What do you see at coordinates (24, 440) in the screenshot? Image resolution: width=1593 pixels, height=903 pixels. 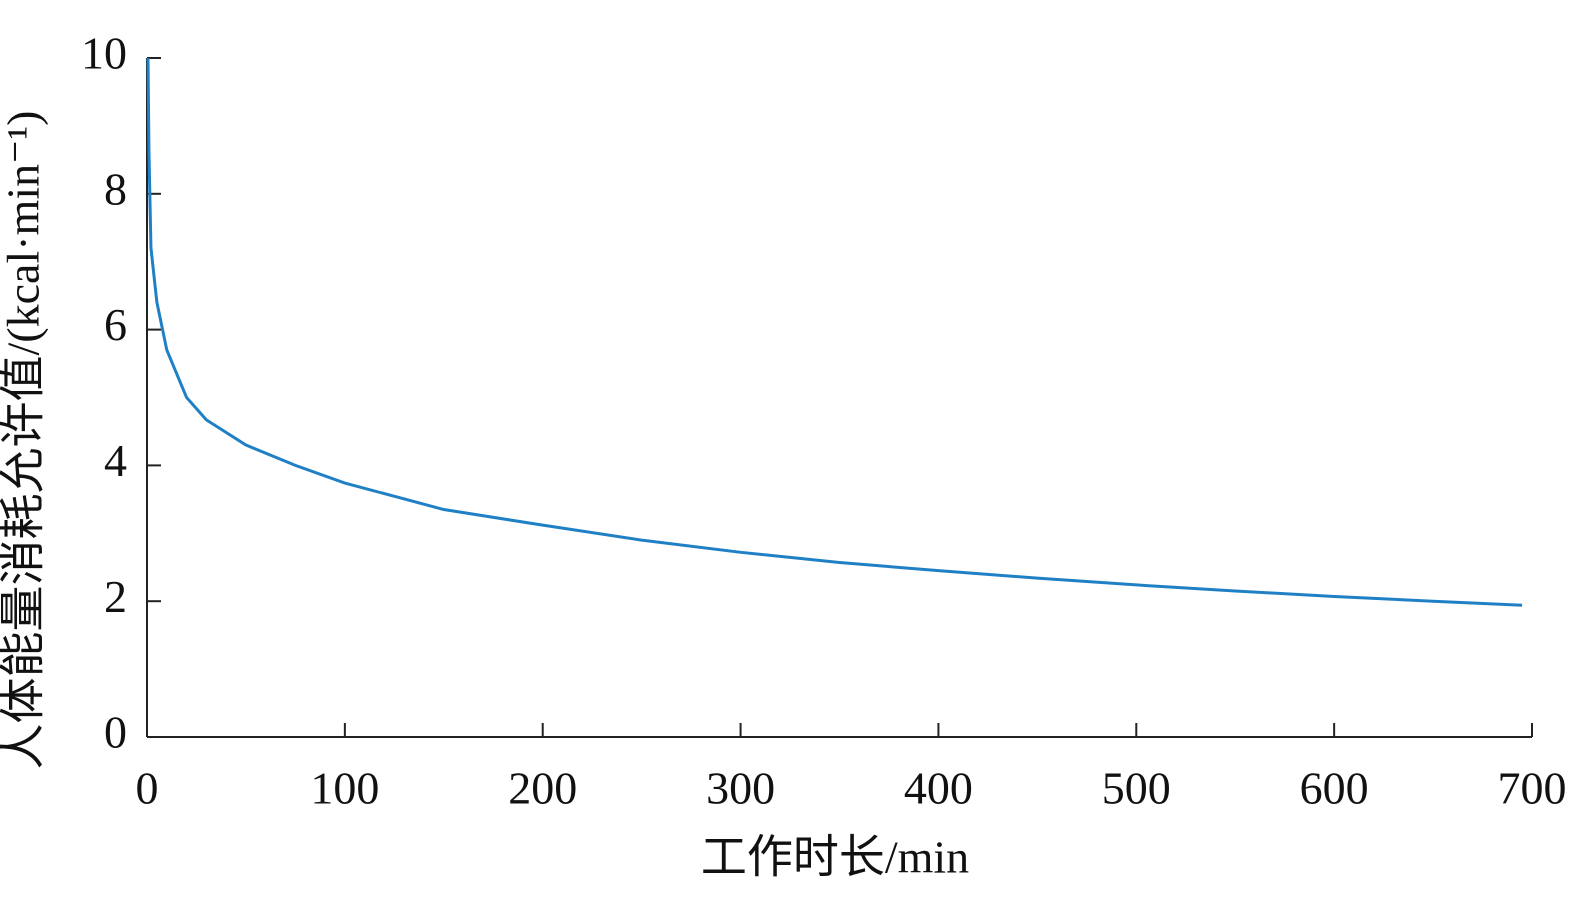 I see `y-axis-label: 人体能量消耗允许值/(kcal·min⁻¹)` at bounding box center [24, 440].